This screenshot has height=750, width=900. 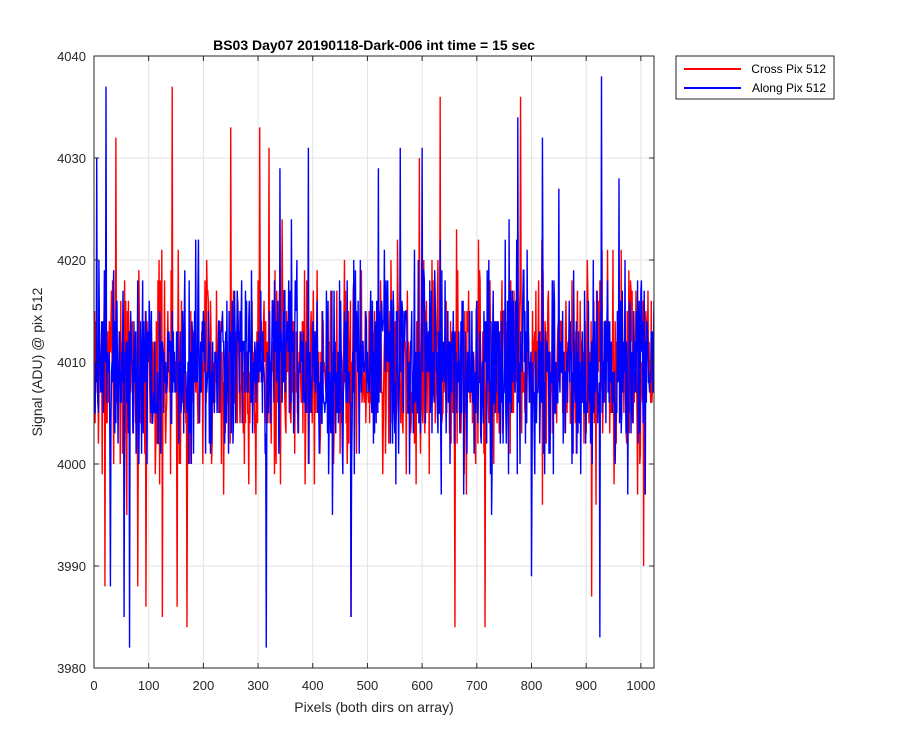 What do you see at coordinates (71, 158) in the screenshot?
I see `y-tick-label: 4030` at bounding box center [71, 158].